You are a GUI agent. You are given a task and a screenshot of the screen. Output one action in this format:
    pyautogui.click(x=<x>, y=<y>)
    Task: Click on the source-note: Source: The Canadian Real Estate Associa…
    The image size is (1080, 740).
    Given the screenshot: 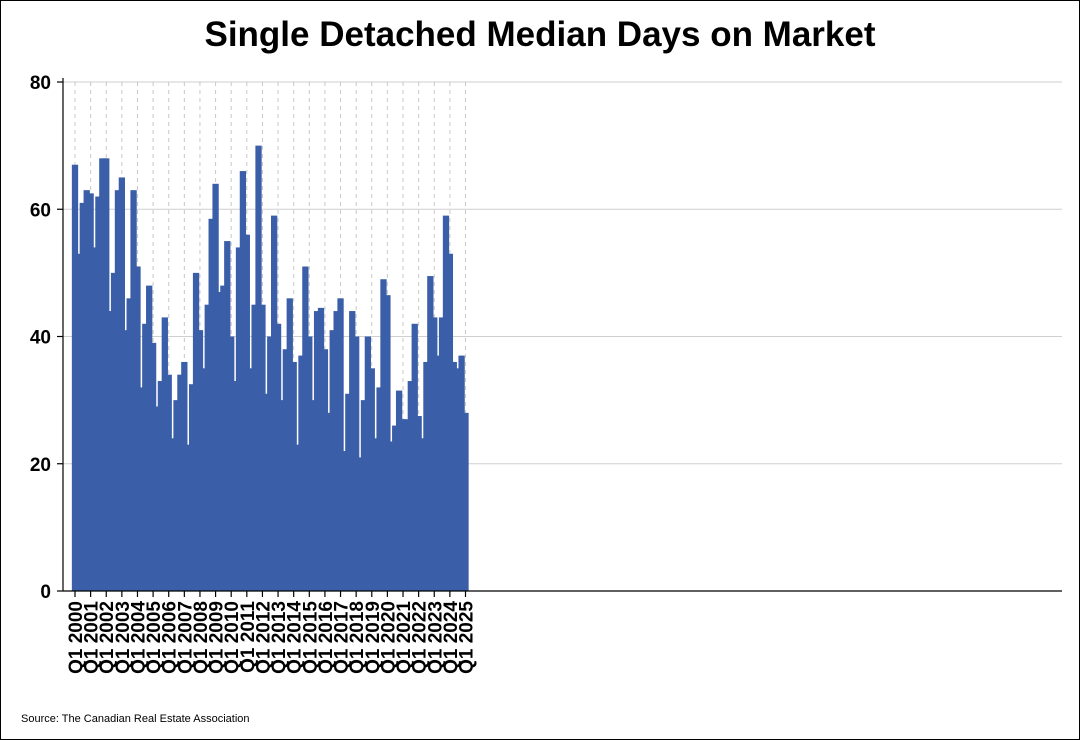 What is the action you would take?
    pyautogui.click(x=135, y=719)
    